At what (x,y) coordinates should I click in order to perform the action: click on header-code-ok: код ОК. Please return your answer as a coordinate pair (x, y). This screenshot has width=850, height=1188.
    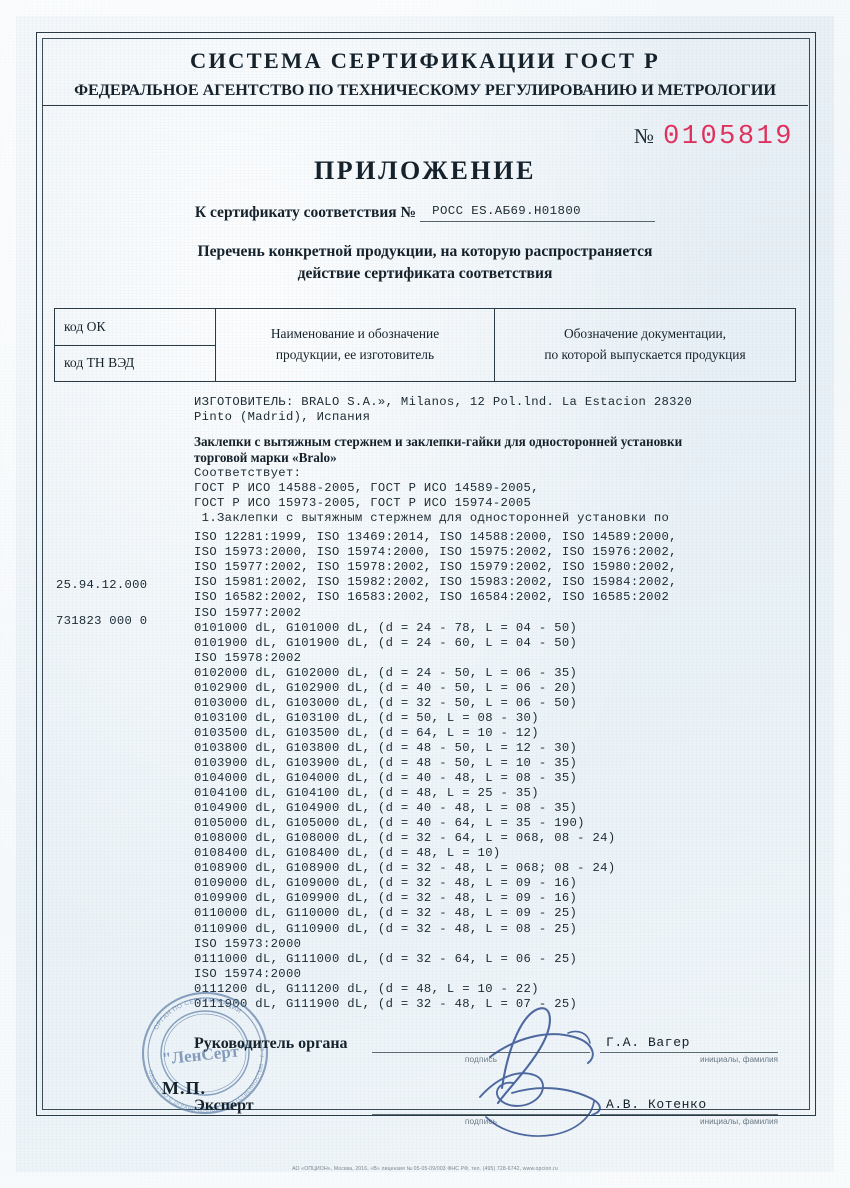
    Looking at the image, I should click on (135, 327).